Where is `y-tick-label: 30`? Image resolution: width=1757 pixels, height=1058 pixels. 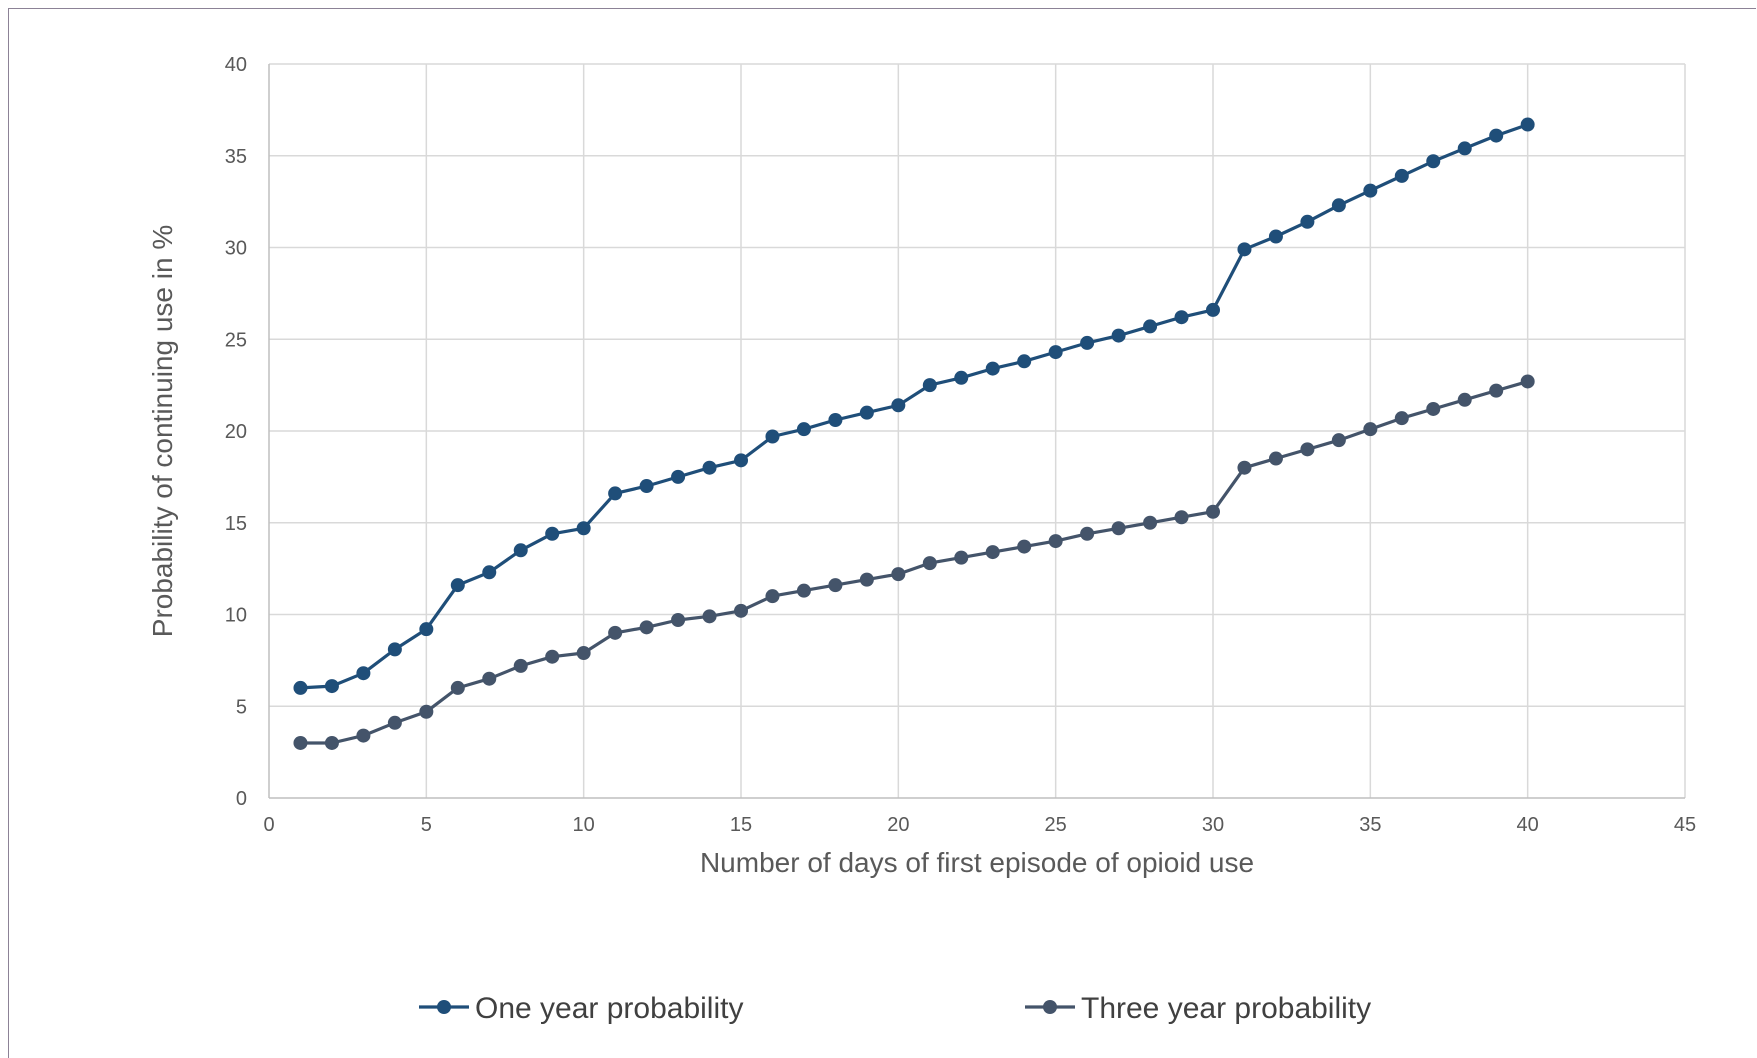
y-tick-label: 30 is located at coordinates (236, 249).